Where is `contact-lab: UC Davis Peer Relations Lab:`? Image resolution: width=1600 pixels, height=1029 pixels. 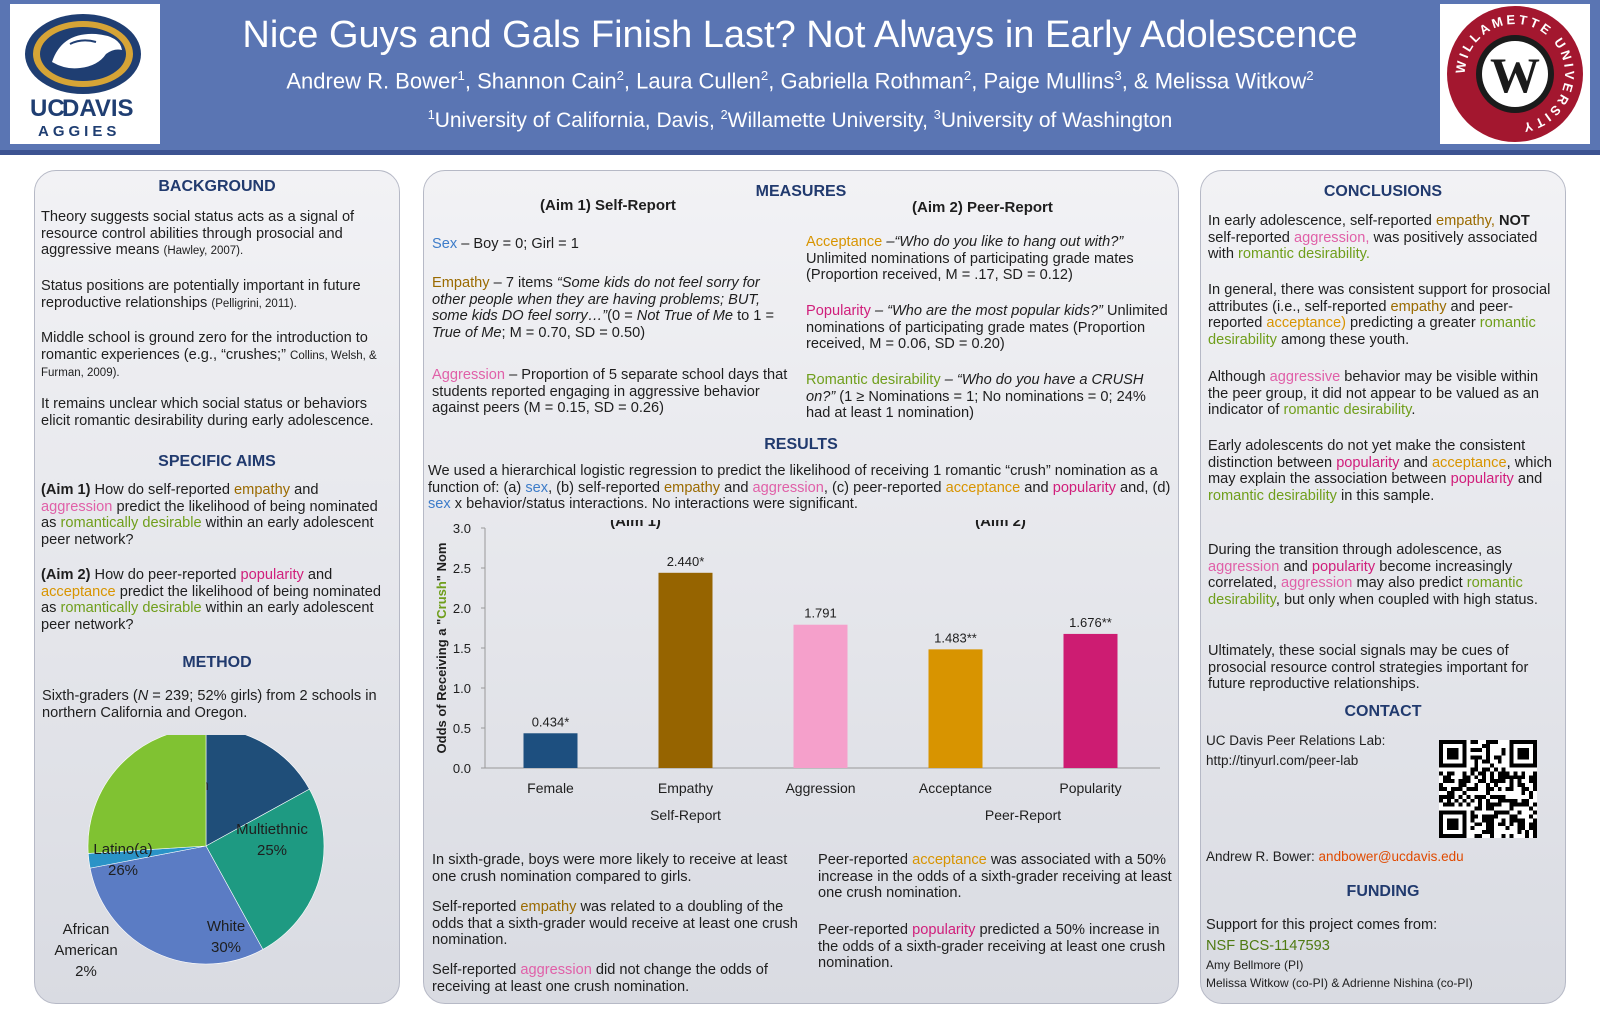 contact-lab: UC Davis Peer Relations Lab: is located at coordinates (1296, 740).